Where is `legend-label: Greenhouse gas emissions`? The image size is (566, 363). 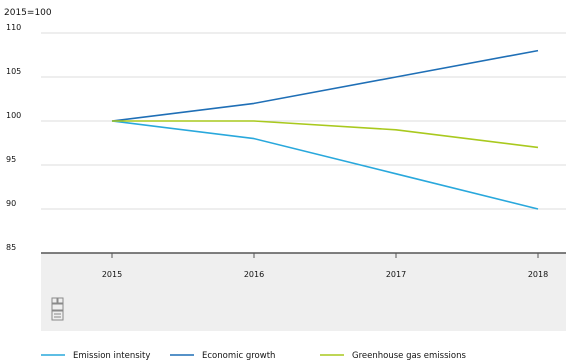 legend-label: Greenhouse gas emissions is located at coordinates (409, 356).